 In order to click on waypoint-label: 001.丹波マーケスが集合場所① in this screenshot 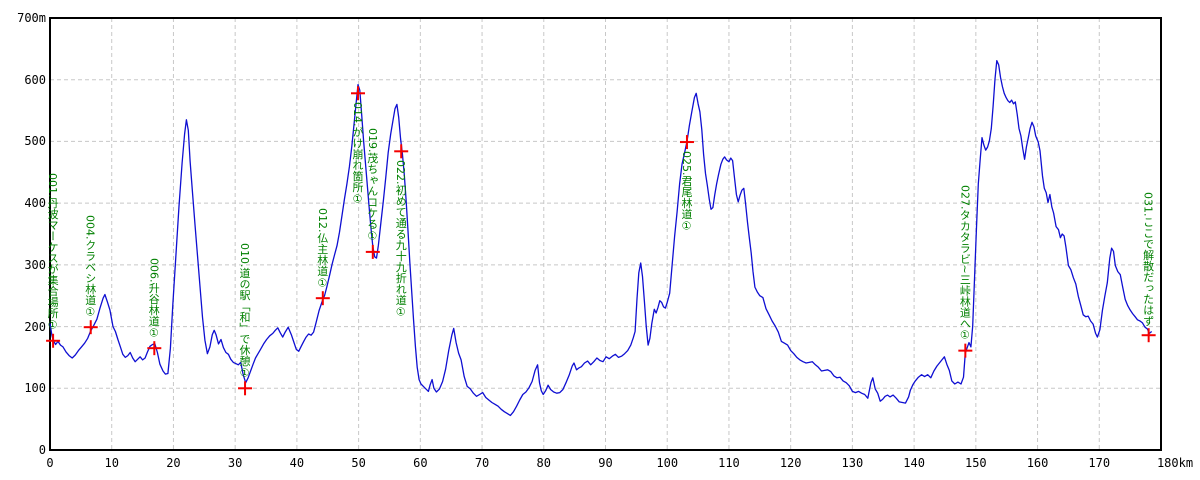, I will do `click(53, 252)`.